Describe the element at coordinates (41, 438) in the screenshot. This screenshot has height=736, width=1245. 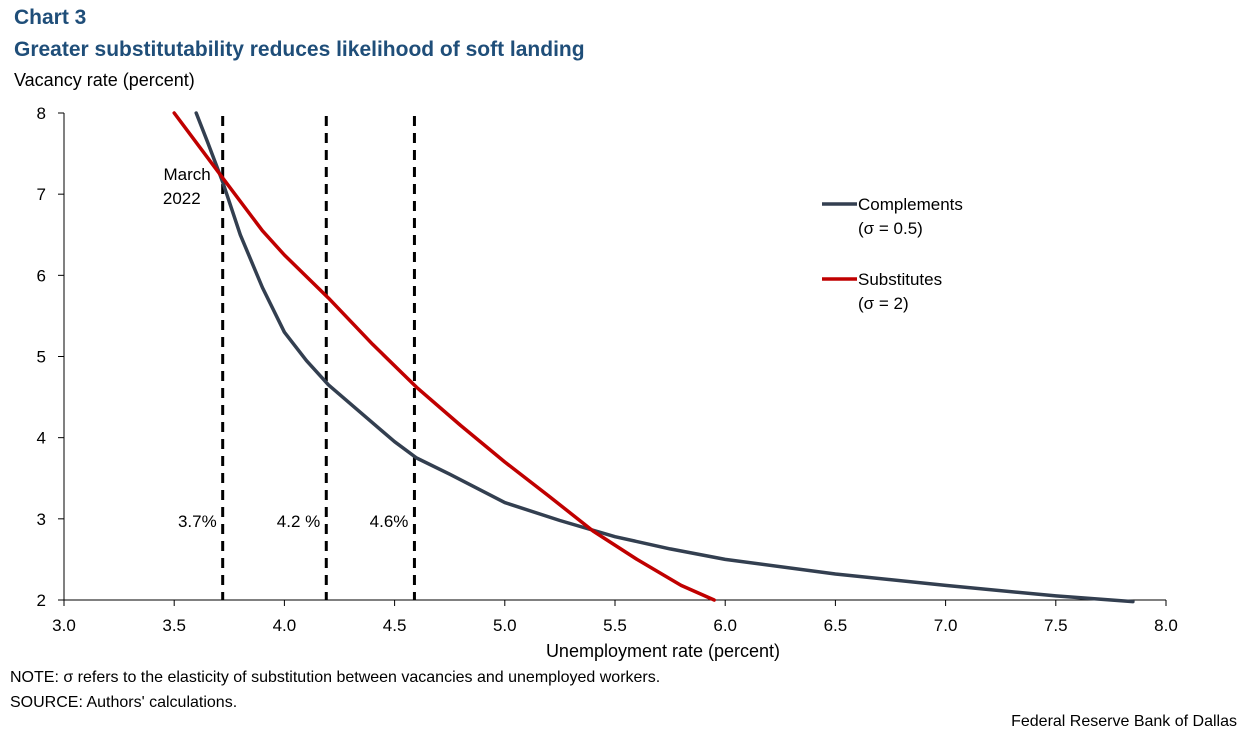
I see `y-tick-label: 4` at that location.